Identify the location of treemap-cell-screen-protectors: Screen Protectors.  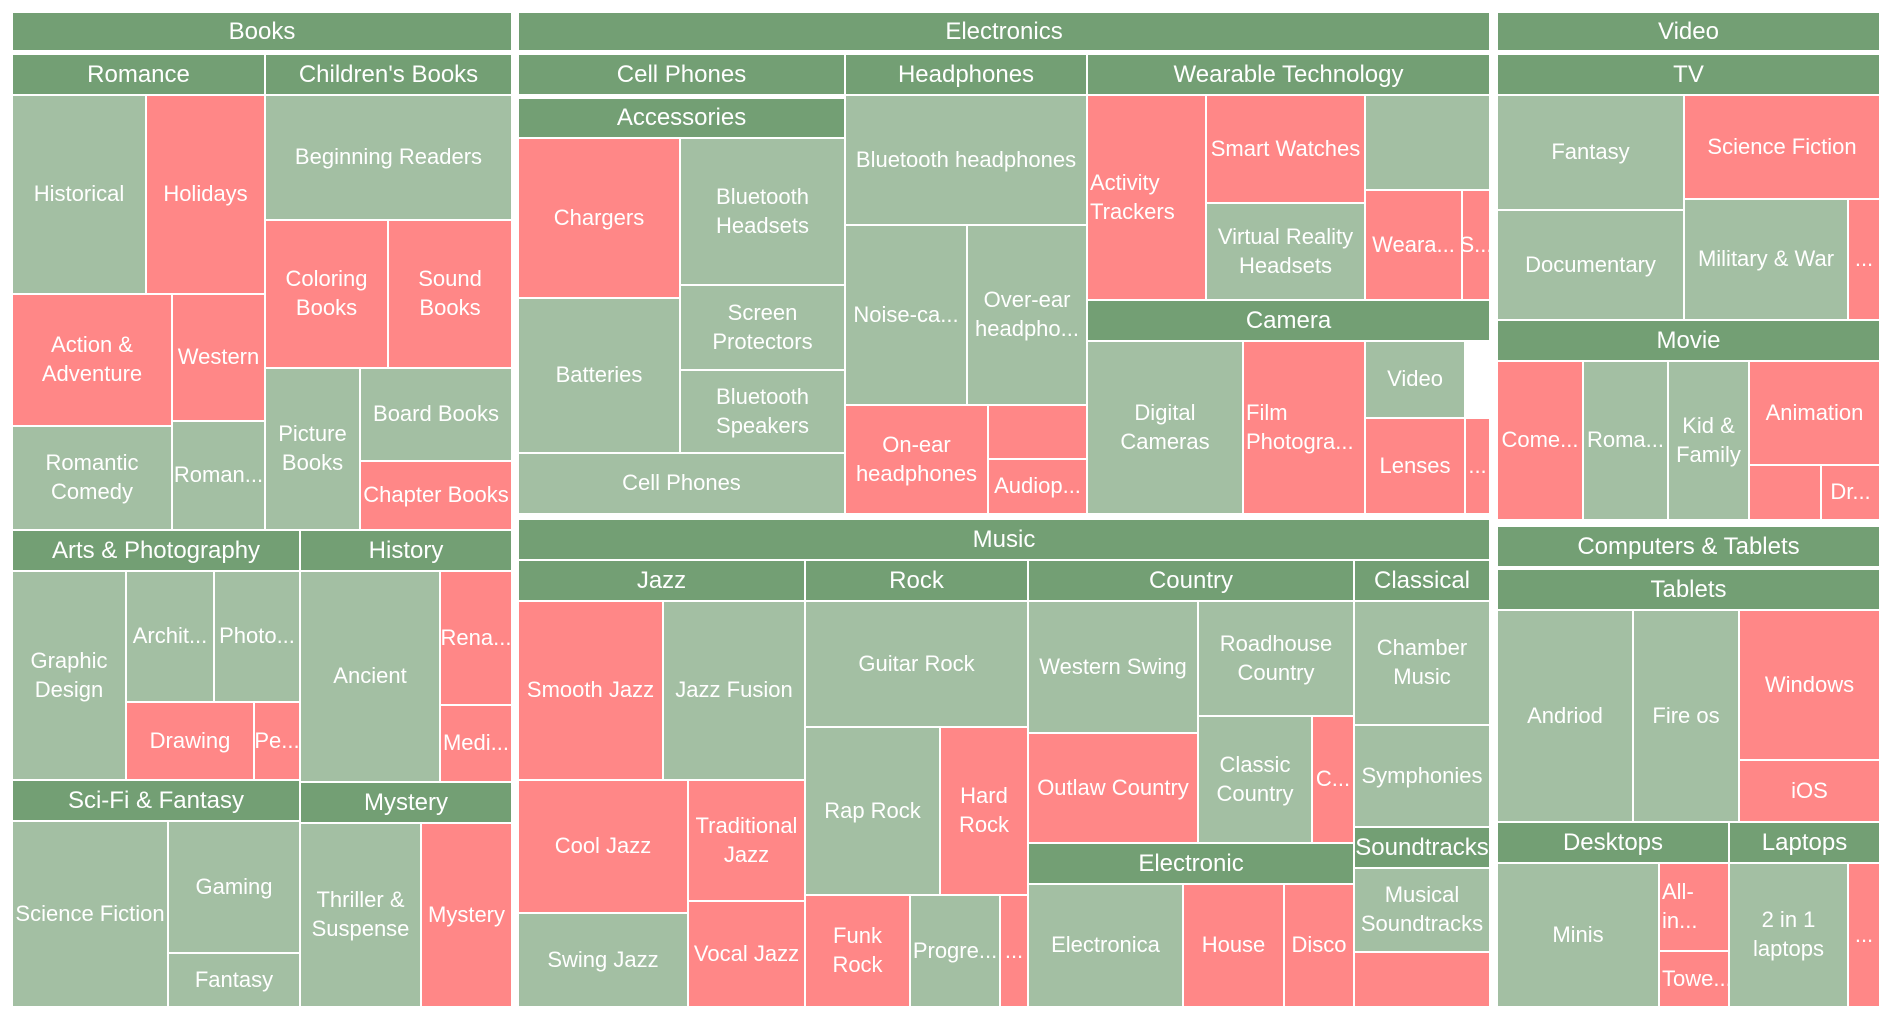
(762, 327).